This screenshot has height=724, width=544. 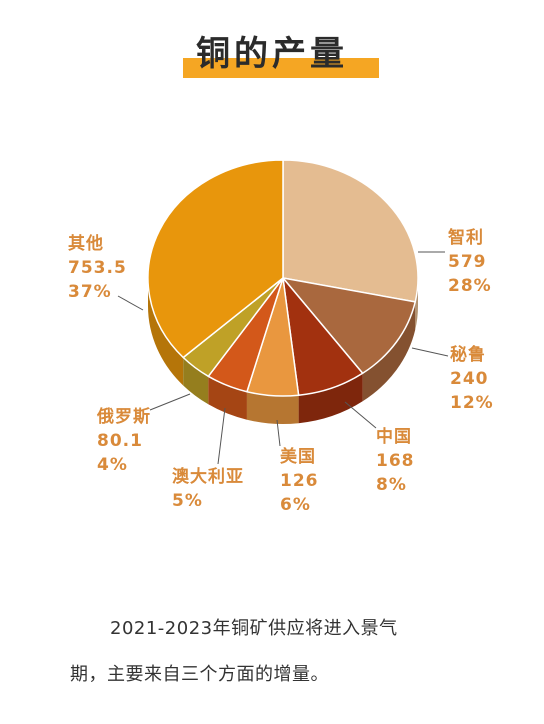 I want to click on label-name: 澳大利亚, so click(x=208, y=477).